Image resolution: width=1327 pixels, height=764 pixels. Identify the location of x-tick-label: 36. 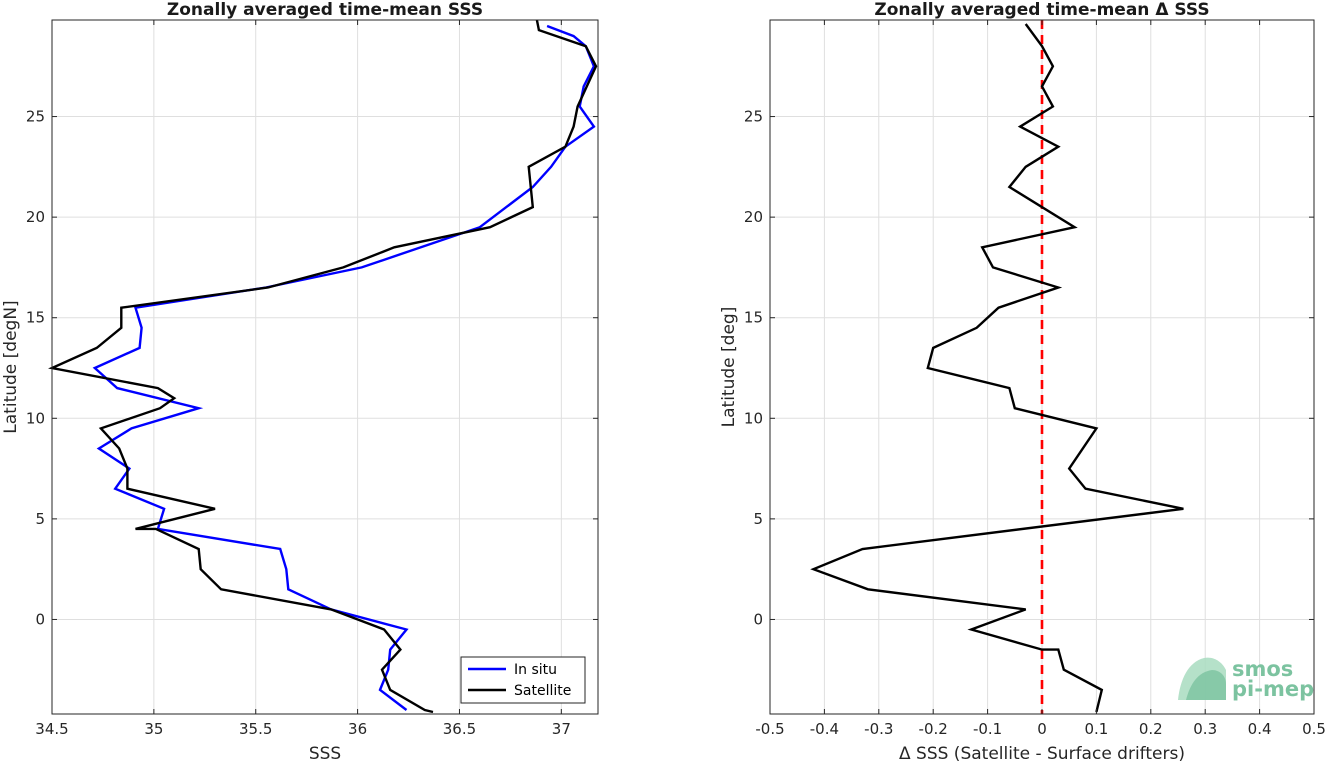
(357, 729).